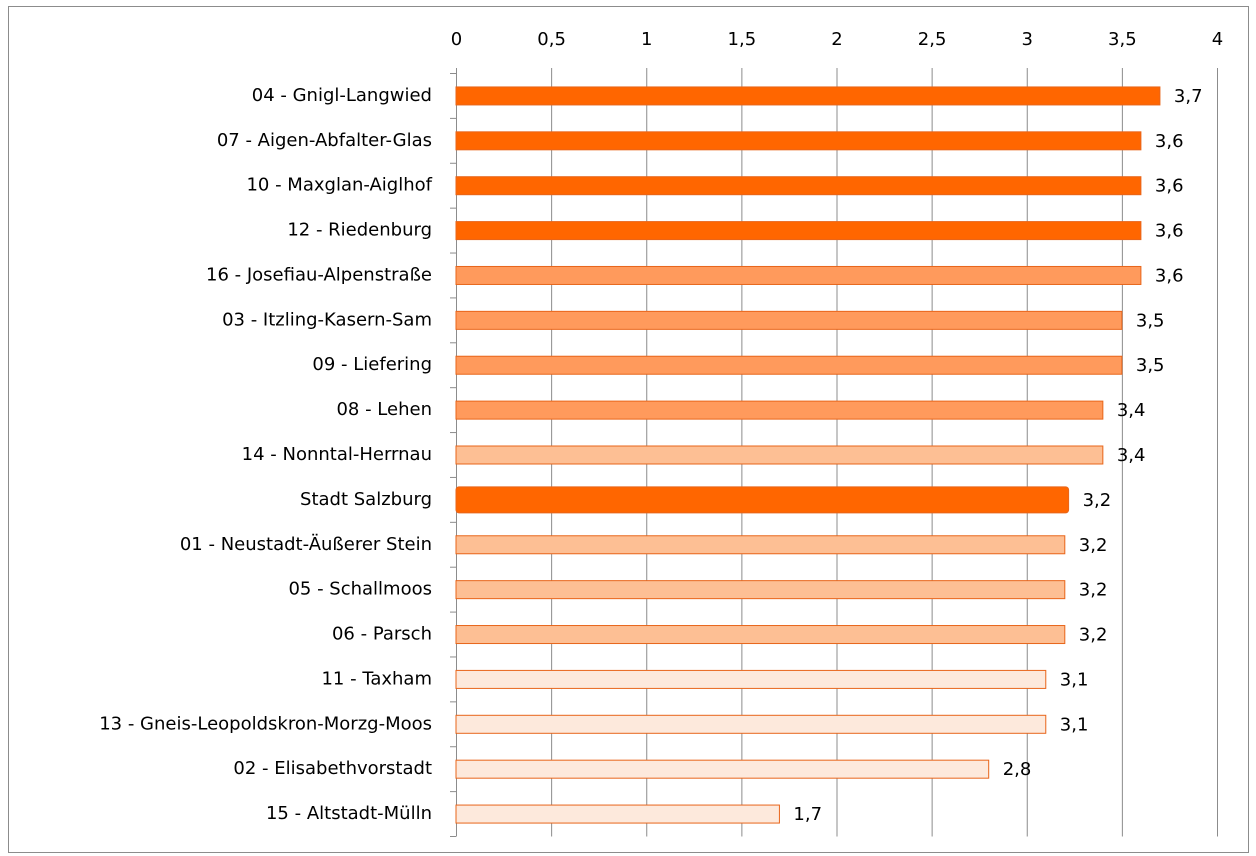 This screenshot has width=1256, height=856. What do you see at coordinates (372, 364) in the screenshot?
I see `y-tick-label: 09 - Liefering` at bounding box center [372, 364].